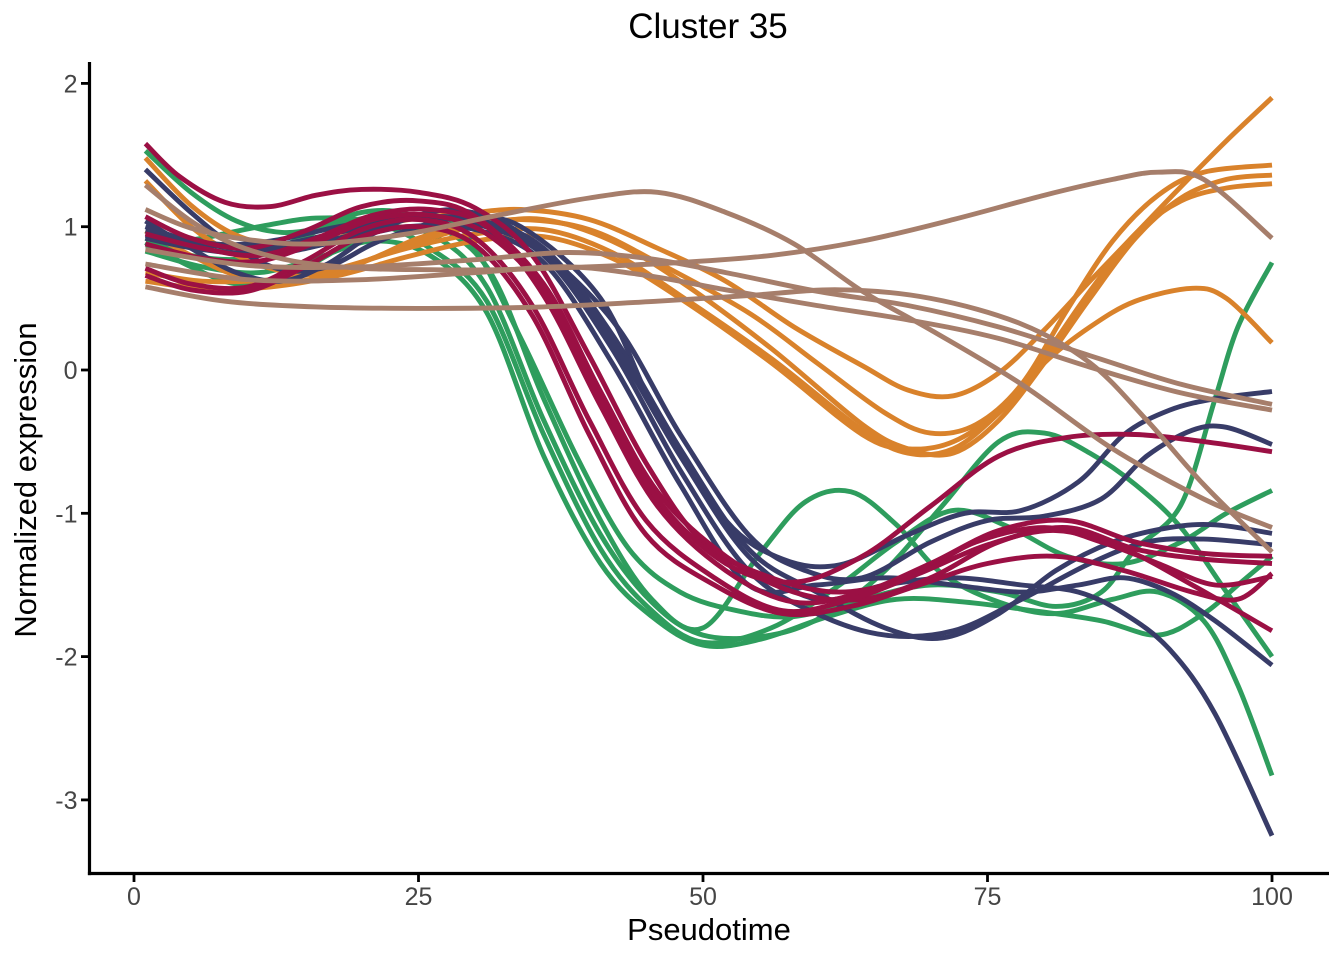 This screenshot has height=960, width=1344. What do you see at coordinates (71, 228) in the screenshot?
I see `svg-text: 1` at bounding box center [71, 228].